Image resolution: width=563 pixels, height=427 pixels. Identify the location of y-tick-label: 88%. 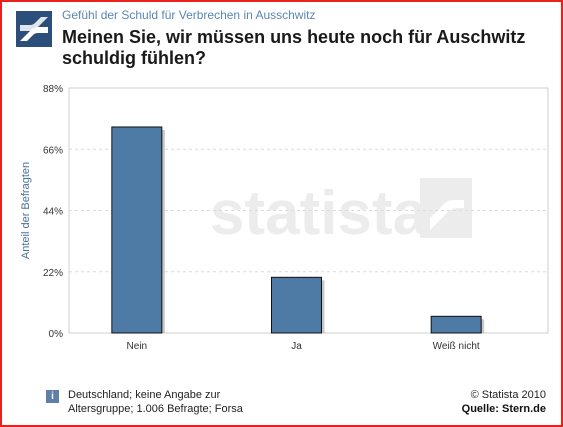
(53, 89).